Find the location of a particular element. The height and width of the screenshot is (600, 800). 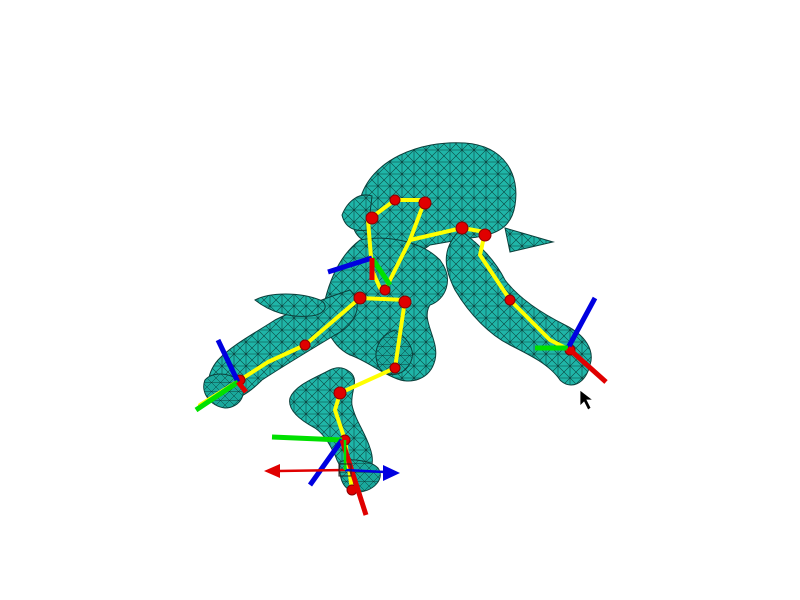

joint-hip is located at coordinates (405, 302).